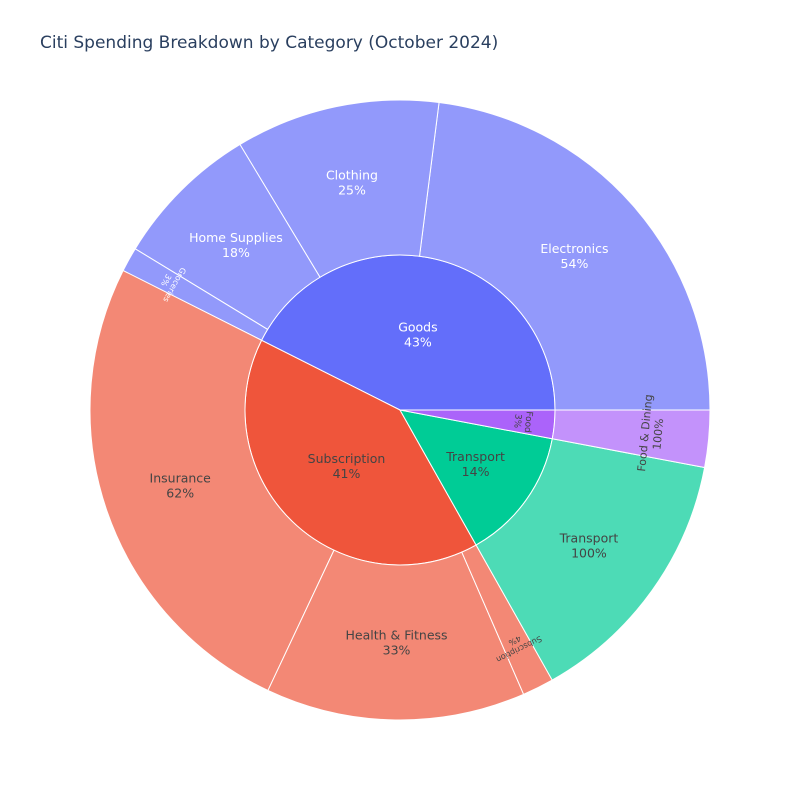 The image size is (800, 800). What do you see at coordinates (631, 439) in the screenshot?
I see `outer-slice-food-dining` at bounding box center [631, 439].